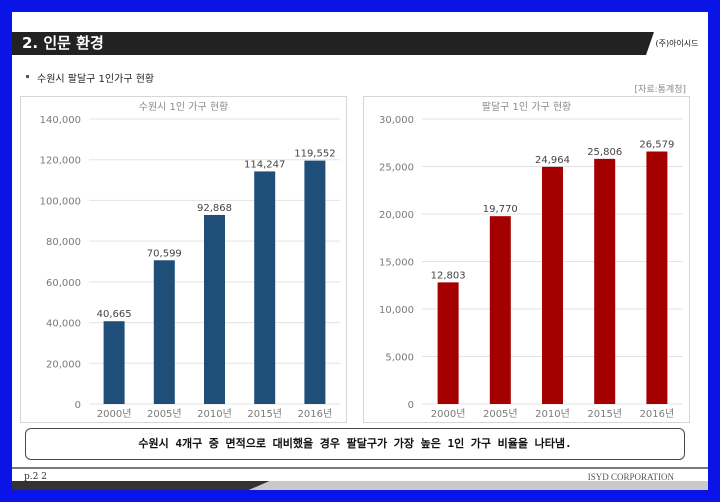 The height and width of the screenshot is (502, 720). Describe the element at coordinates (677, 43) in the screenshot. I see `company-tag: (주)아이시드` at that location.